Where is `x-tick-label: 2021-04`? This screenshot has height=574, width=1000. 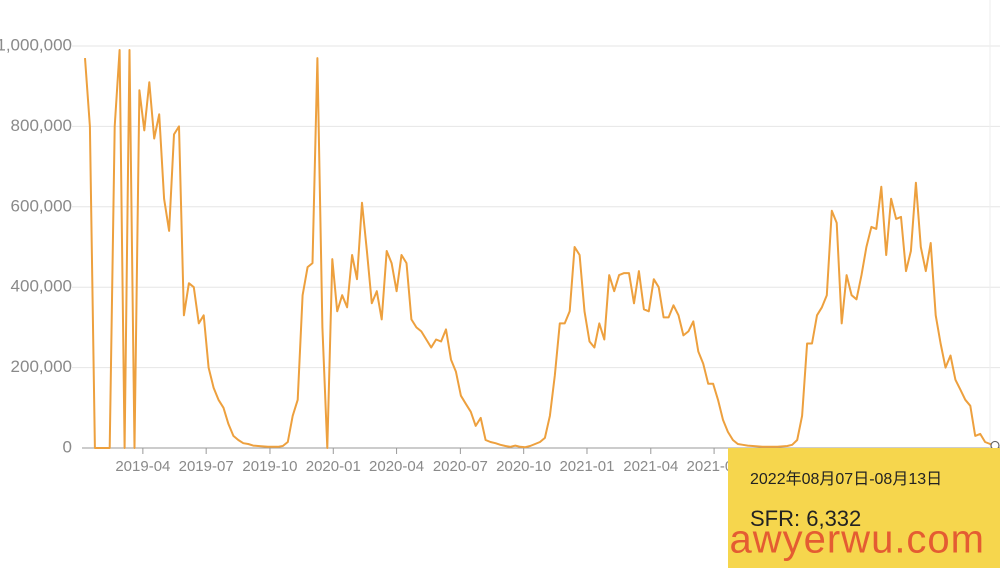 x-tick-label: 2021-04 is located at coordinates (650, 466).